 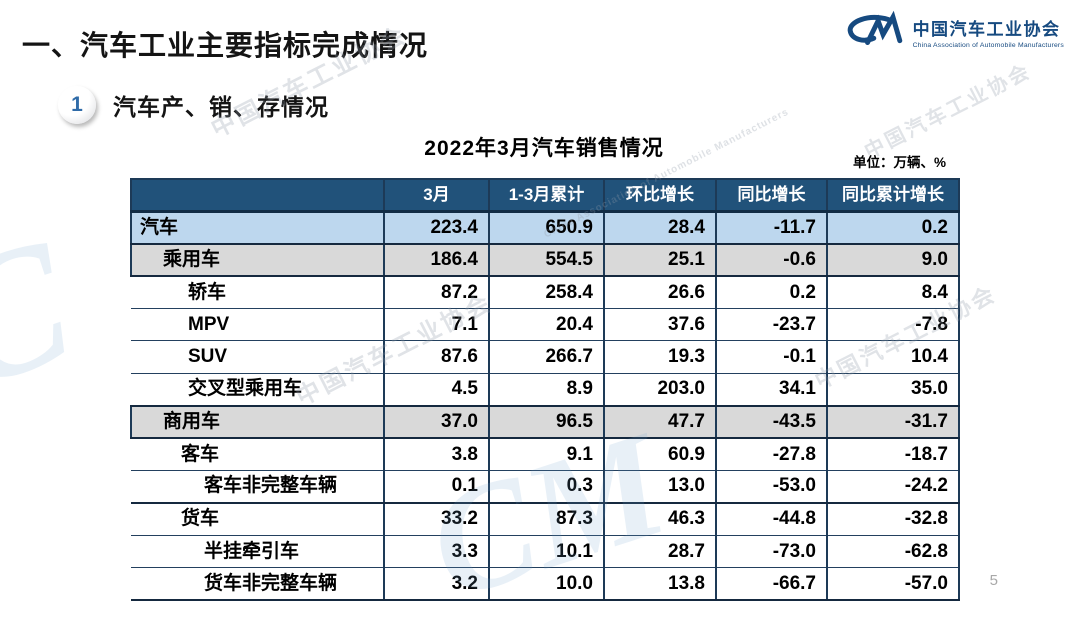 What do you see at coordinates (772, 390) in the screenshot?
I see `cell-value: 34.1` at bounding box center [772, 390].